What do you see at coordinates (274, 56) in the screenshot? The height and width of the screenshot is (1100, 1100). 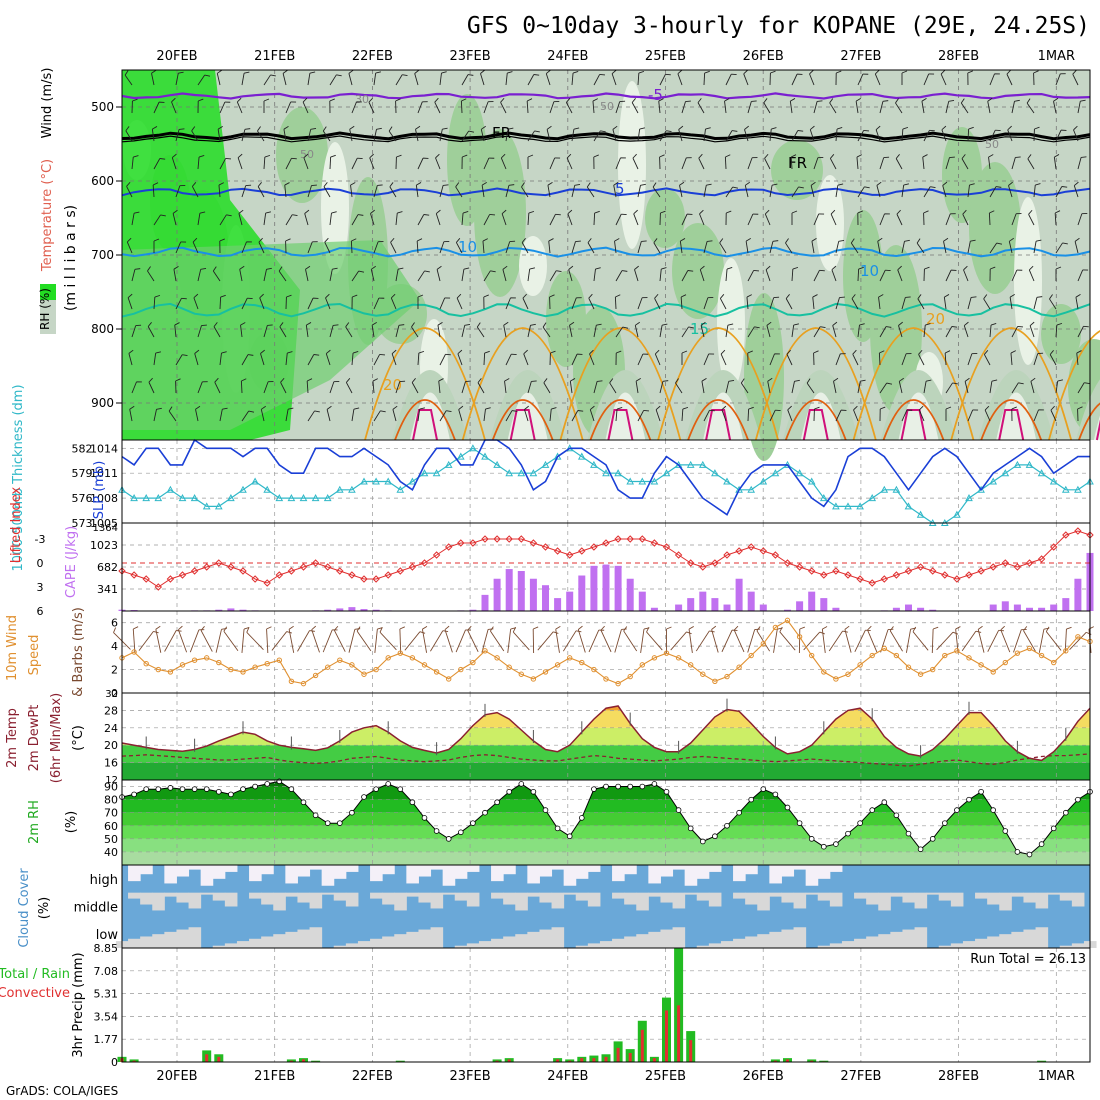 I see `x-tick-label-top: 21FEB` at bounding box center [274, 56].